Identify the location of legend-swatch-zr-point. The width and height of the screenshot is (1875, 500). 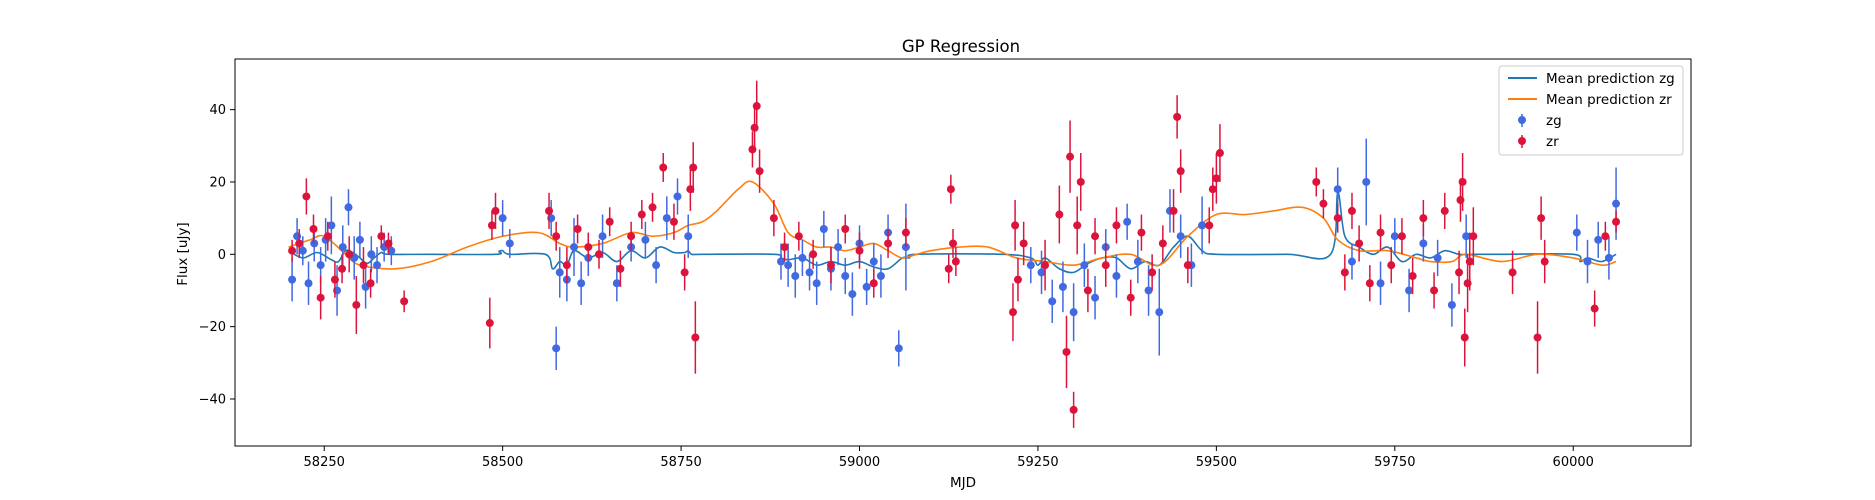
(1522, 141).